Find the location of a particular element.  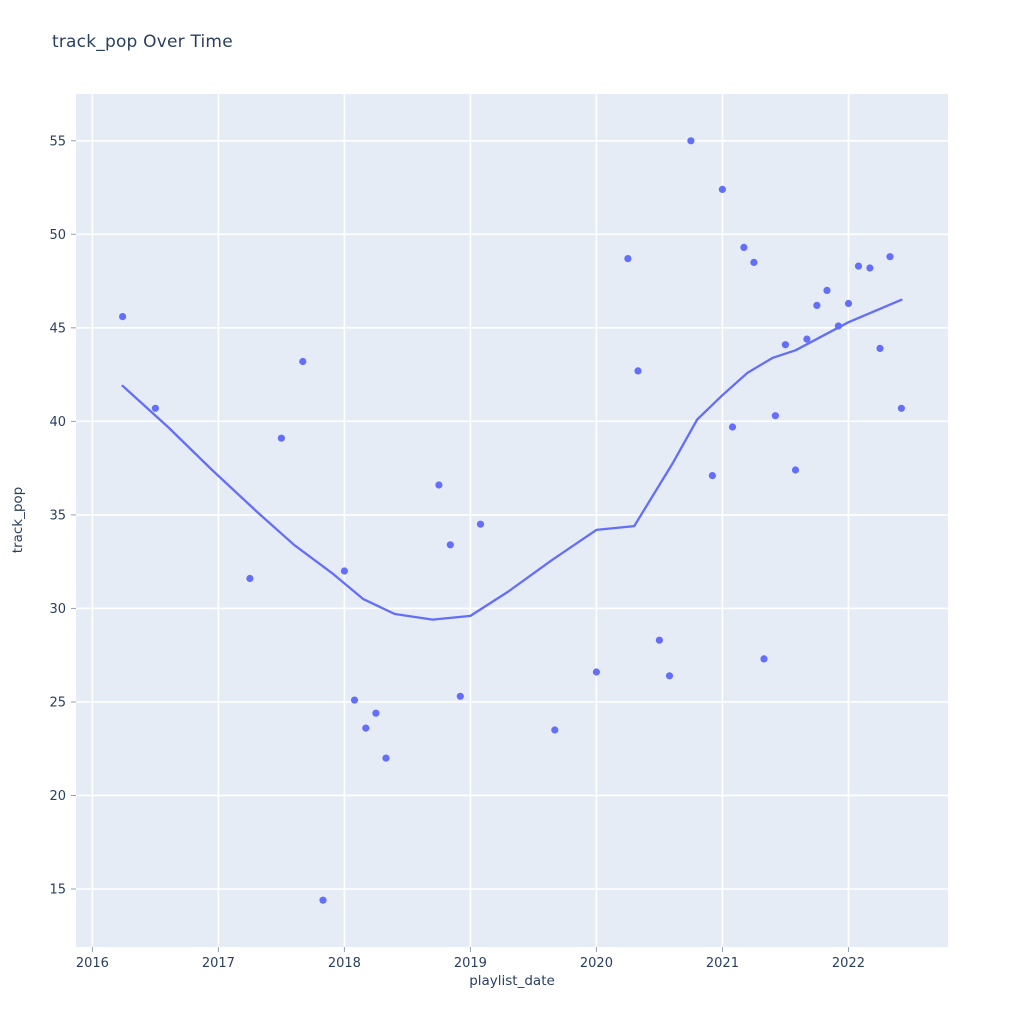

x-tick-label: 2019 is located at coordinates (470, 963).